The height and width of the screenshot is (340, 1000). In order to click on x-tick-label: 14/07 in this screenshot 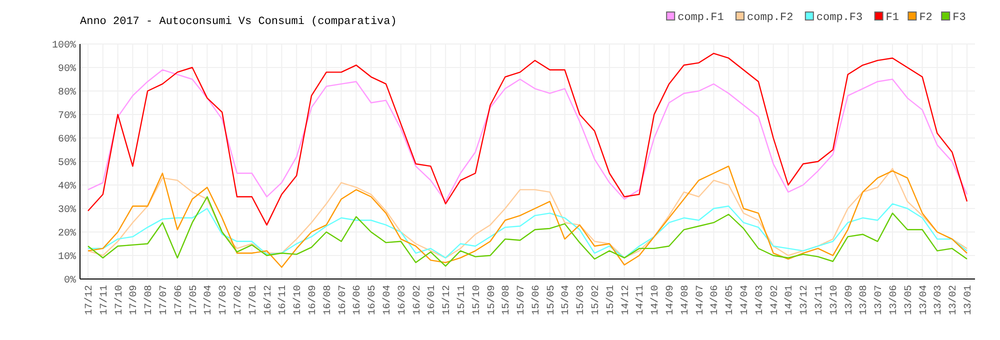, I will do `click(700, 300)`.